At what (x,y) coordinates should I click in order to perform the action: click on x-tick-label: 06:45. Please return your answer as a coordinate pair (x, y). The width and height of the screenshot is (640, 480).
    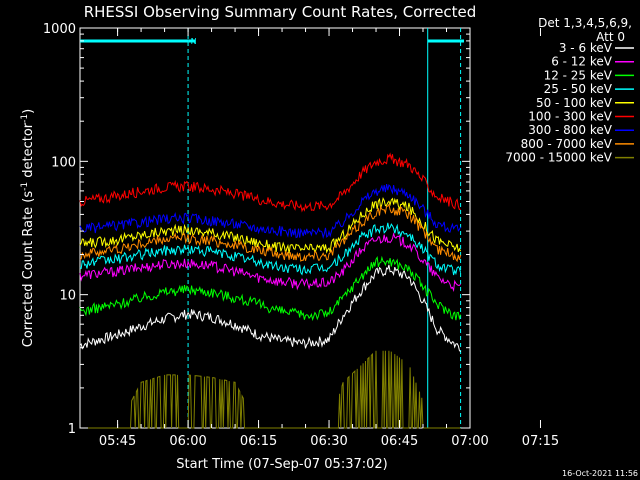
    Looking at the image, I should click on (399, 441).